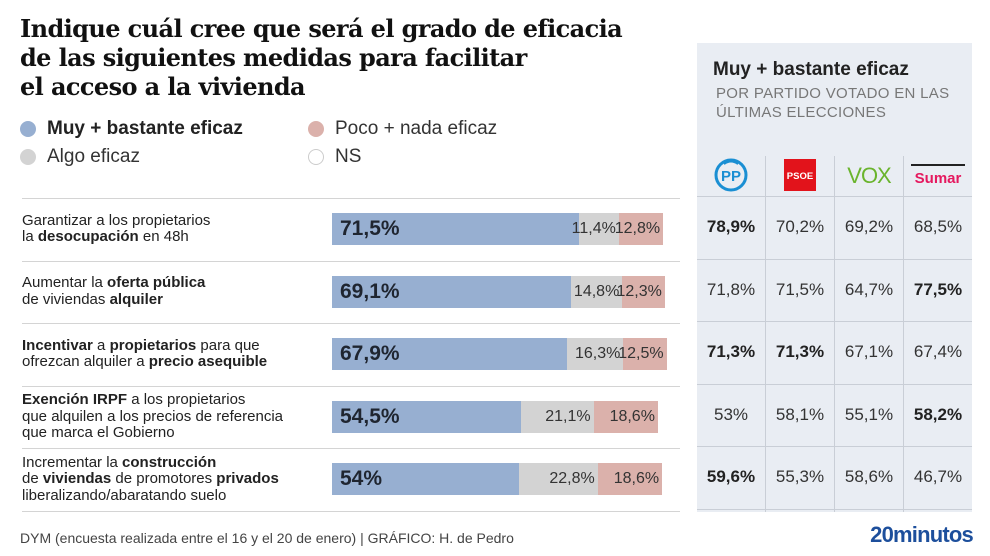 Image resolution: width=990 pixels, height=556 pixels. What do you see at coordinates (938, 226) in the screenshot?
I see `party-value-sumar: 68,5%` at bounding box center [938, 226].